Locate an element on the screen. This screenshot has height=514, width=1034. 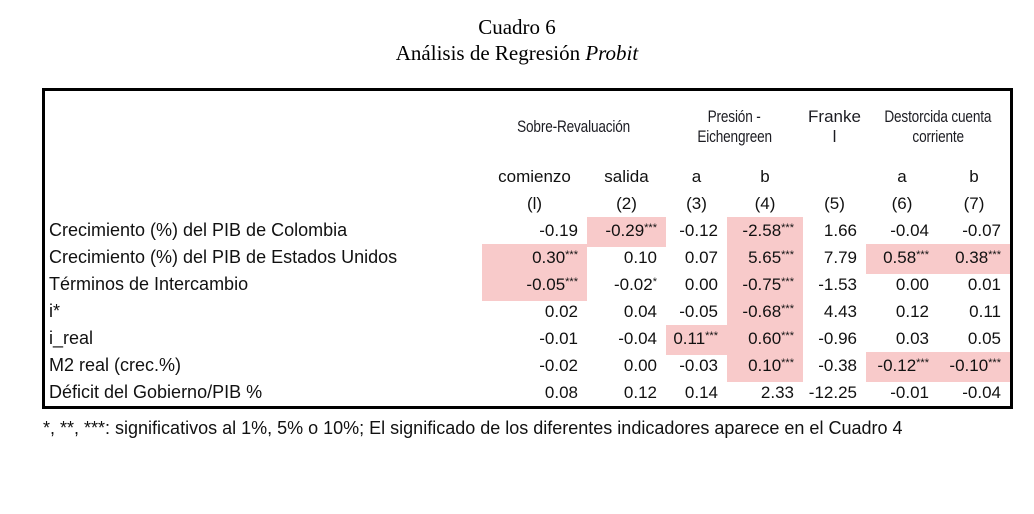
value-cell: 0.11 is located at coordinates (974, 313).